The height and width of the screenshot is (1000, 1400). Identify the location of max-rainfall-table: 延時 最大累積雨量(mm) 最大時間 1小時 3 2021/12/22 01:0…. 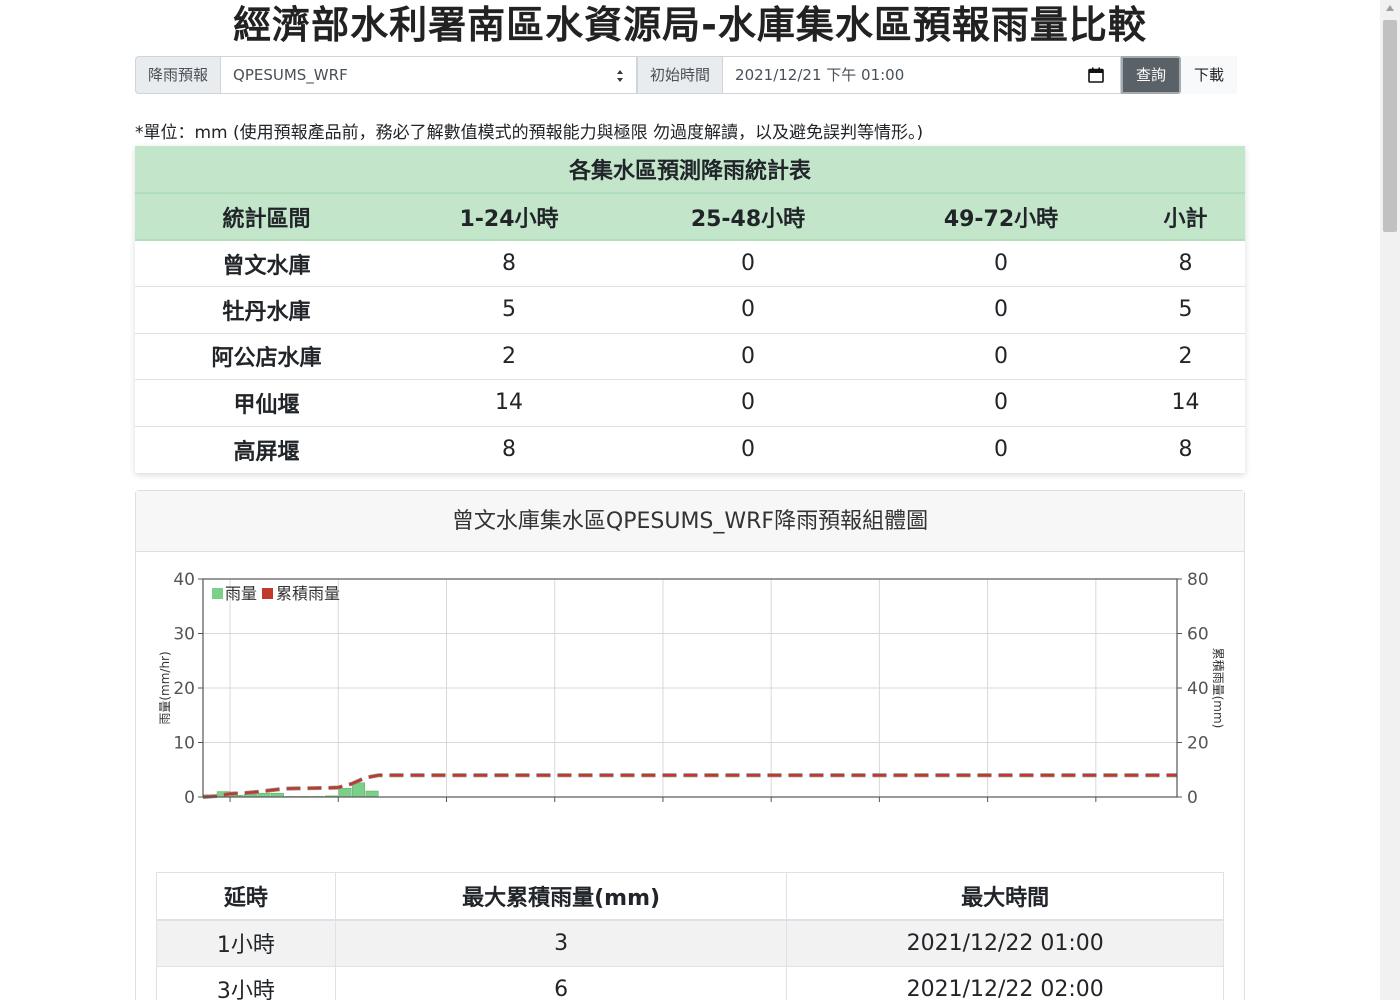
(690, 936).